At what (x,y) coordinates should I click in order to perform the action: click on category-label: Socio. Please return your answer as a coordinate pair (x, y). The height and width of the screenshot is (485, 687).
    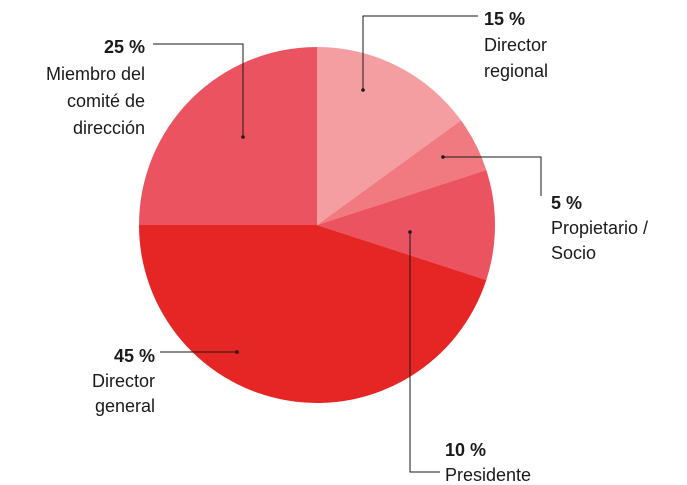
    Looking at the image, I should click on (573, 253).